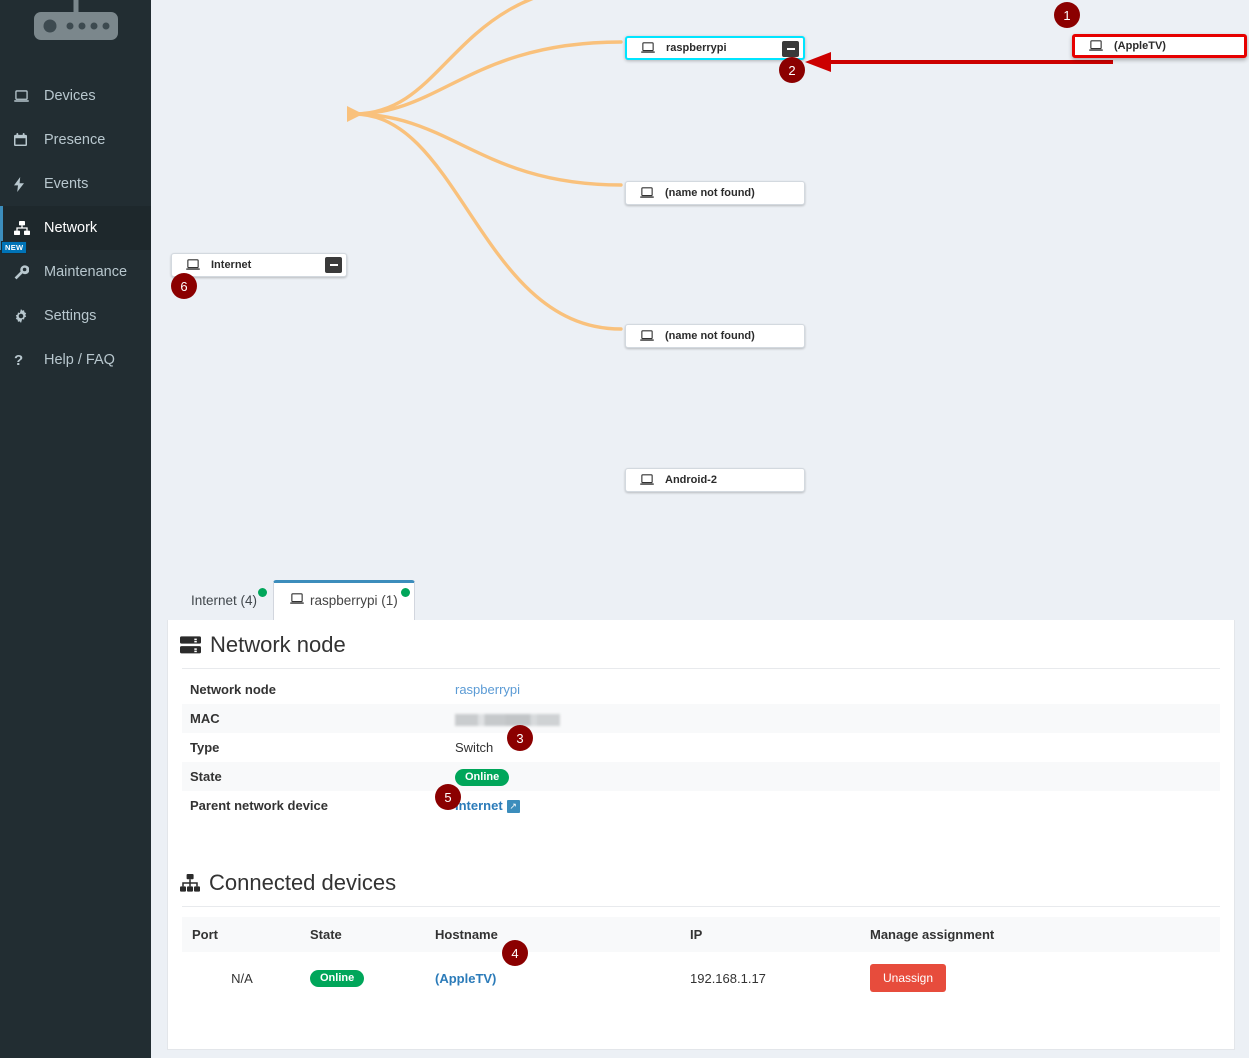 Image resolution: width=1249 pixels, height=1058 pixels. I want to click on sidebar-item-label: Events, so click(66, 184).